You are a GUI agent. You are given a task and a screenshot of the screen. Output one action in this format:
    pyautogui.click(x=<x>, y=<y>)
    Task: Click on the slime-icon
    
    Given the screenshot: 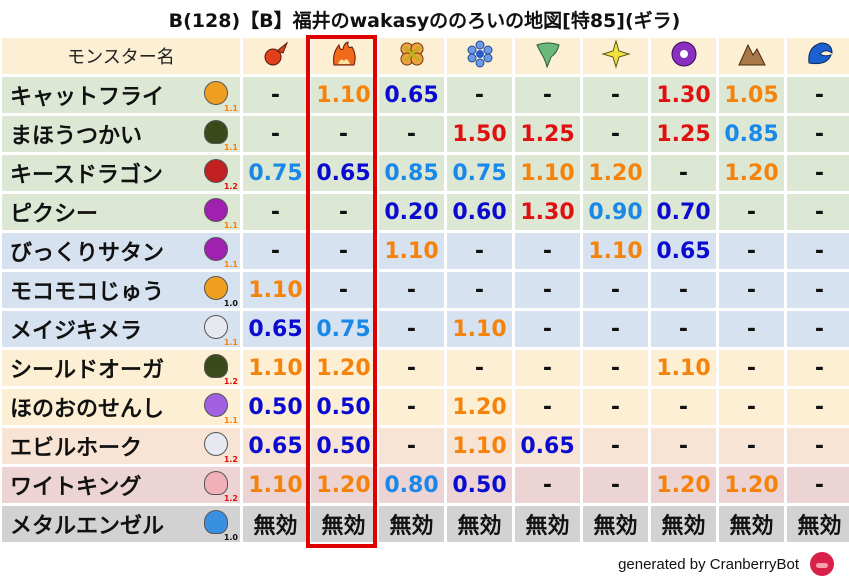 What is the action you would take?
    pyautogui.click(x=216, y=522)
    